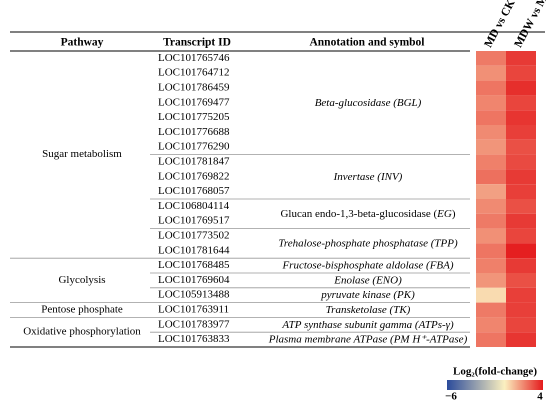  I want to click on annotation: Glucan endo-1,3-beta-glucosidase (EG), so click(367, 213).